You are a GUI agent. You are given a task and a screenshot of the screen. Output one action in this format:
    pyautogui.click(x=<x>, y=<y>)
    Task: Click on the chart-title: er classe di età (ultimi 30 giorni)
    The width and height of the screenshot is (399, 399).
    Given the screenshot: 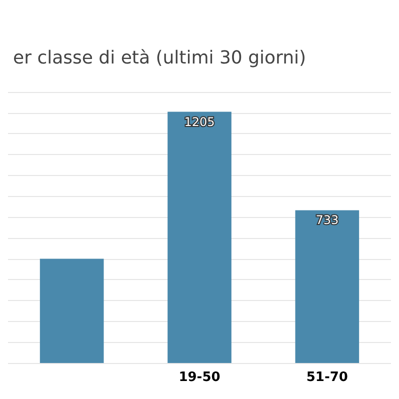 What is the action you would take?
    pyautogui.click(x=159, y=58)
    